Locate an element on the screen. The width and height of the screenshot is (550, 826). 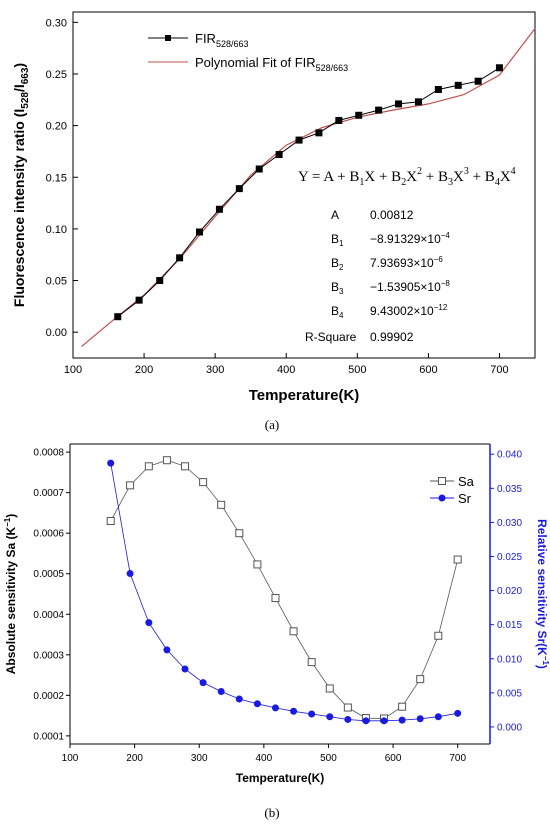
r-square-label: R-Square is located at coordinates (331, 337).